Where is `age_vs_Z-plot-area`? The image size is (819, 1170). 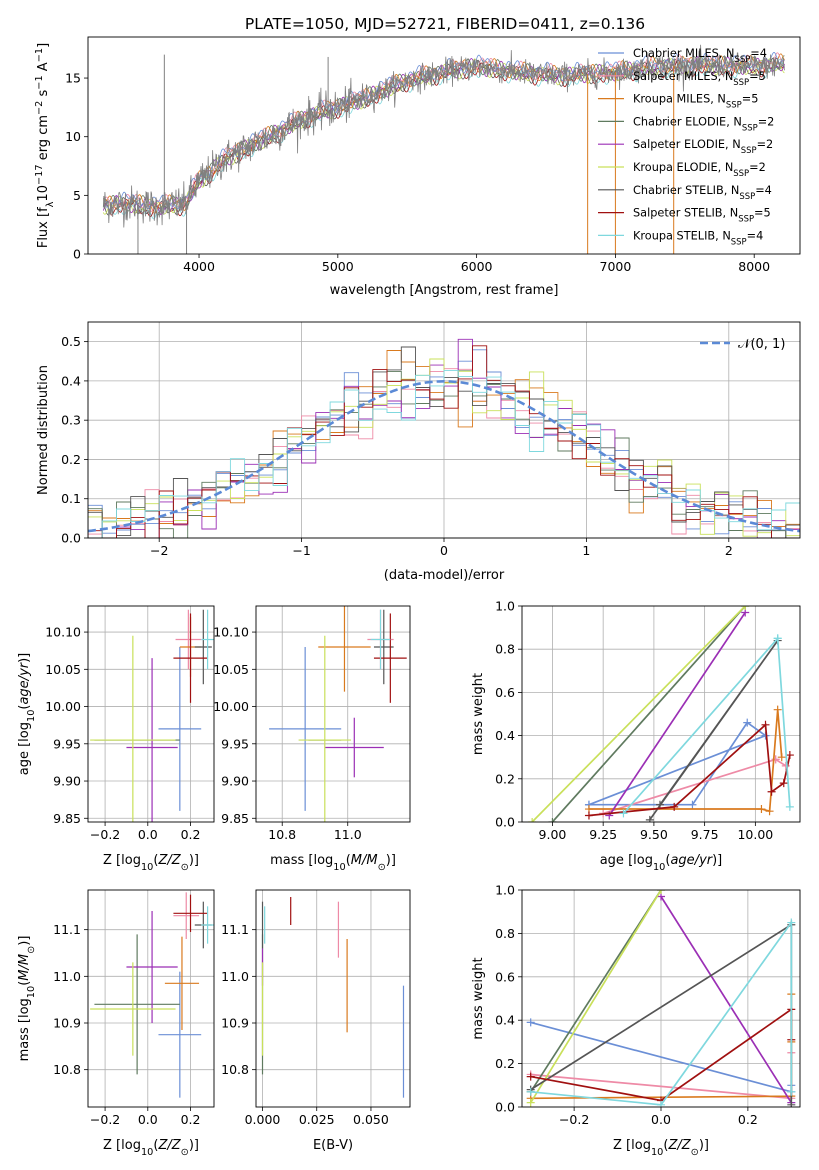 age_vs_Z-plot-area is located at coordinates (152, 715).